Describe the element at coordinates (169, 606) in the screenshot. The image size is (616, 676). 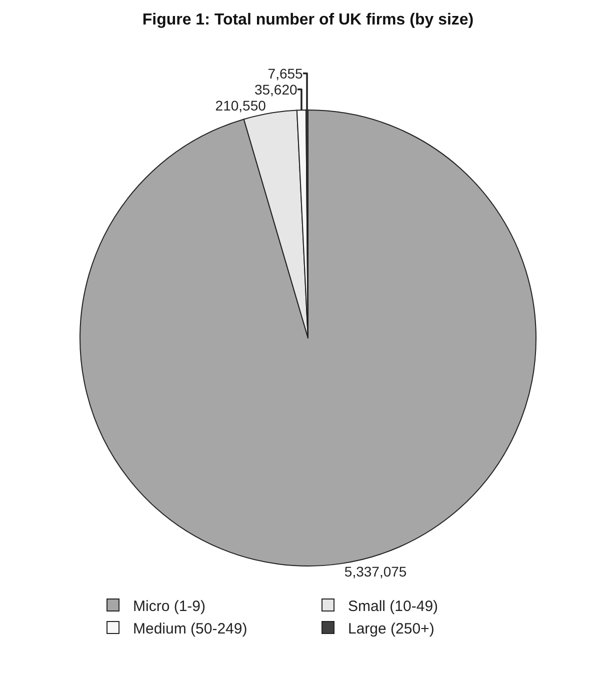
I see `legend-label: Micro (1-9)` at that location.